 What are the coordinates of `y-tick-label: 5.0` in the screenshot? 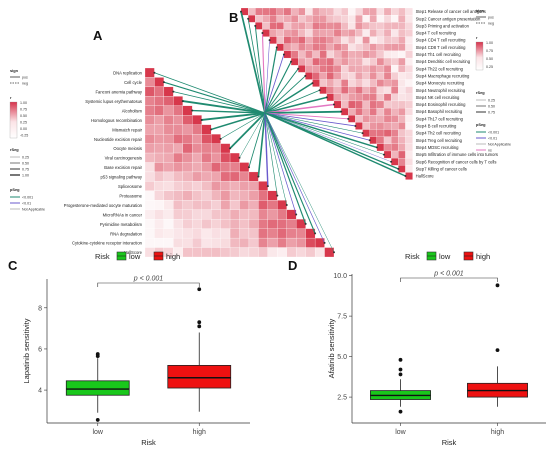 It's located at (342, 357).